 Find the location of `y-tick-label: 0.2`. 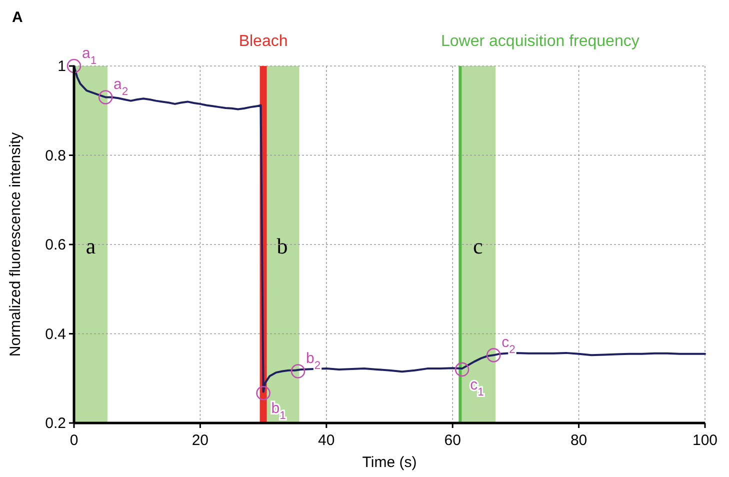

y-tick-label: 0.2 is located at coordinates (55, 423).